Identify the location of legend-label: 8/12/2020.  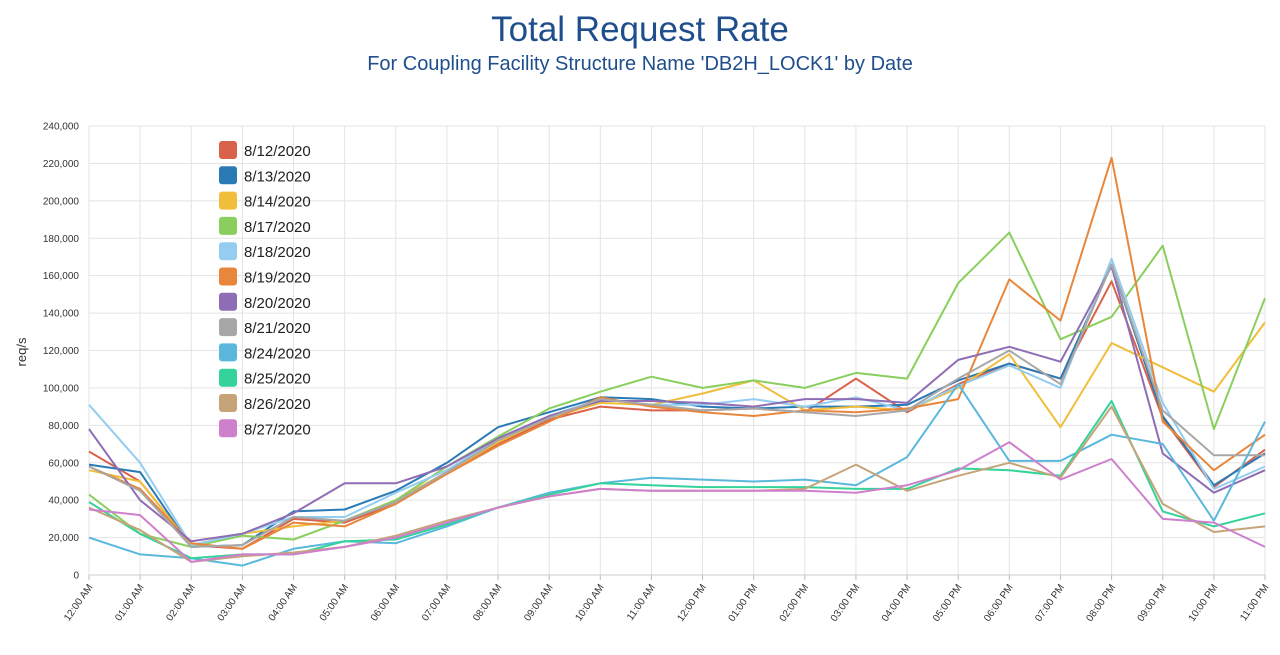
(277, 151).